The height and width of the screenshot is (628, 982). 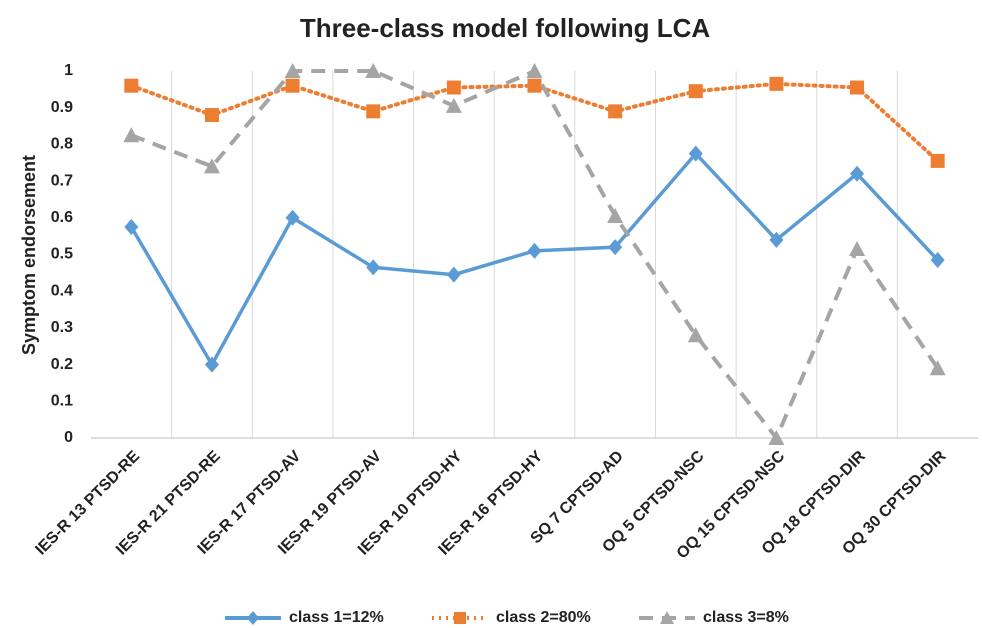 I want to click on y-tick-label: 0.6, so click(x=62, y=217).